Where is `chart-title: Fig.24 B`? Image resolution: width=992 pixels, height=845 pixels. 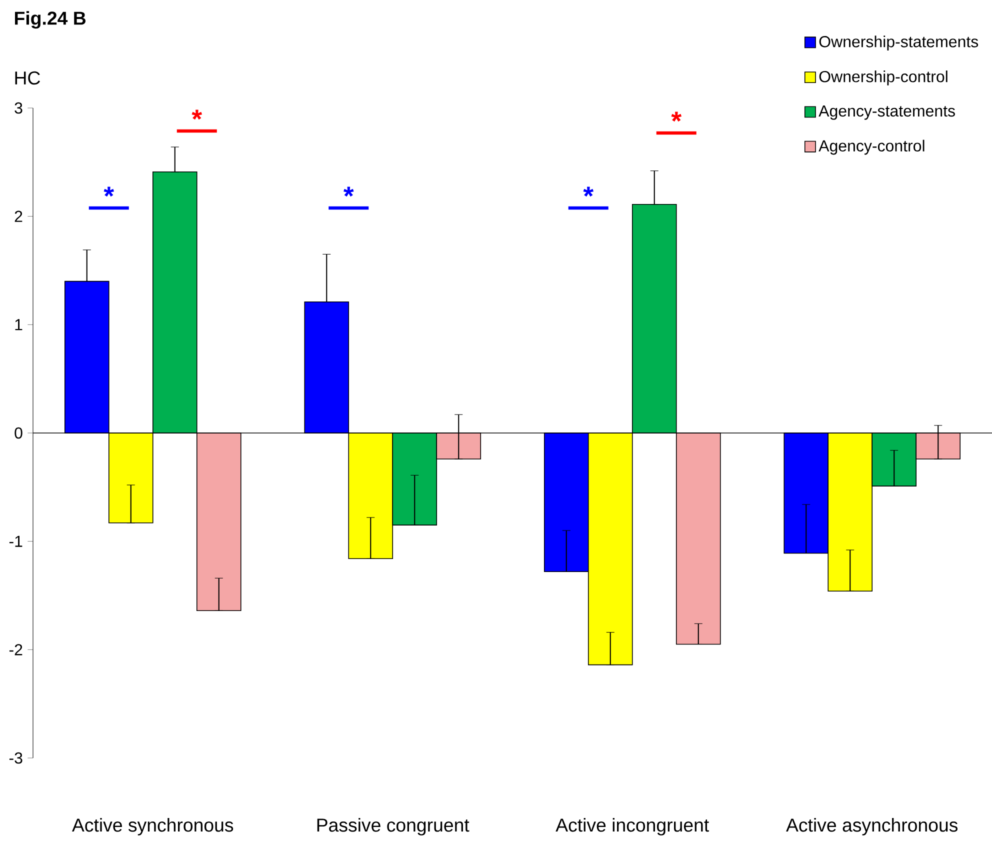 chart-title: Fig.24 B is located at coordinates (50, 20).